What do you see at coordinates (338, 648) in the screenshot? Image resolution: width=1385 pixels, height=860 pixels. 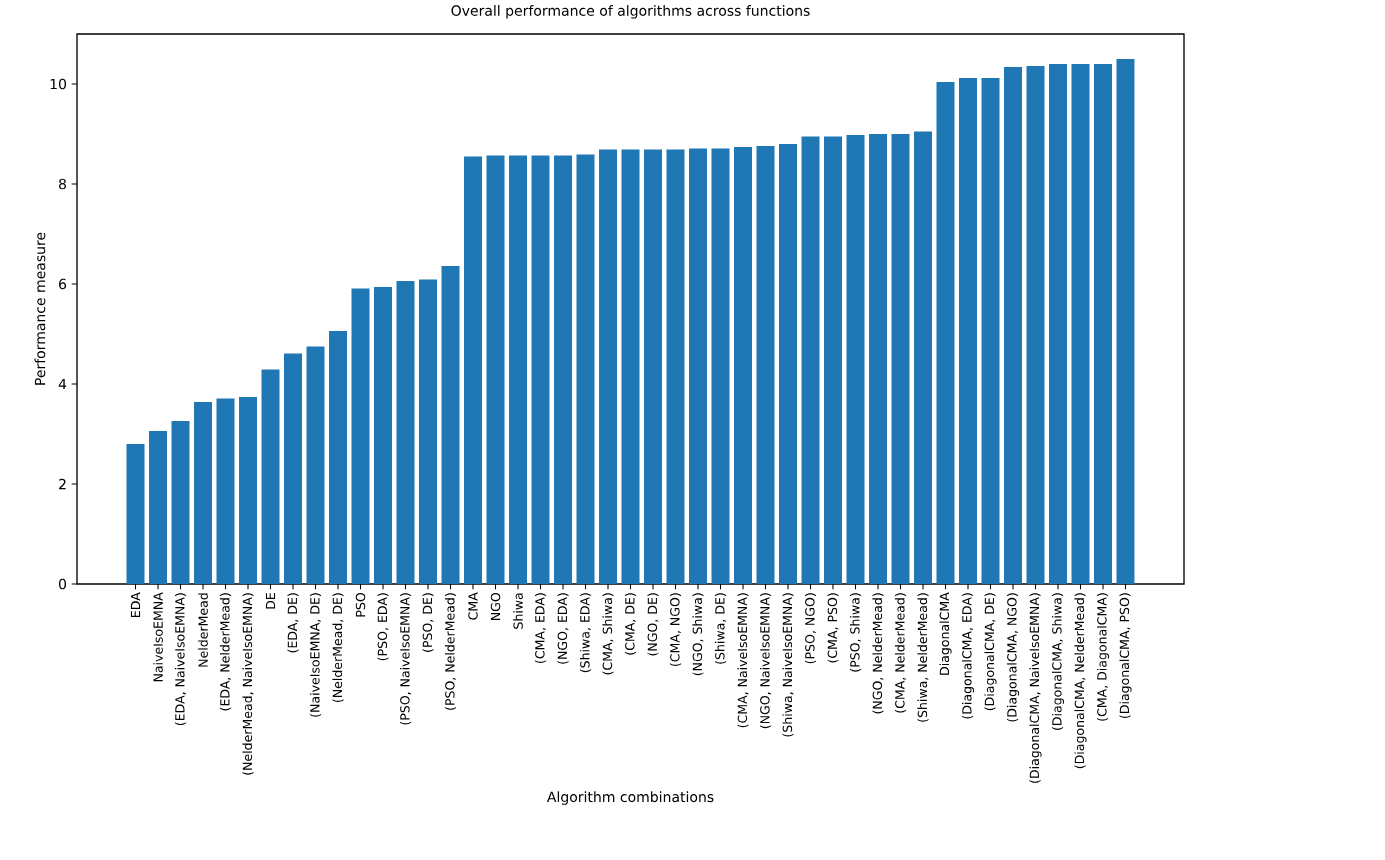 I see `x-tick-label: (NelderMead, DE)` at bounding box center [338, 648].